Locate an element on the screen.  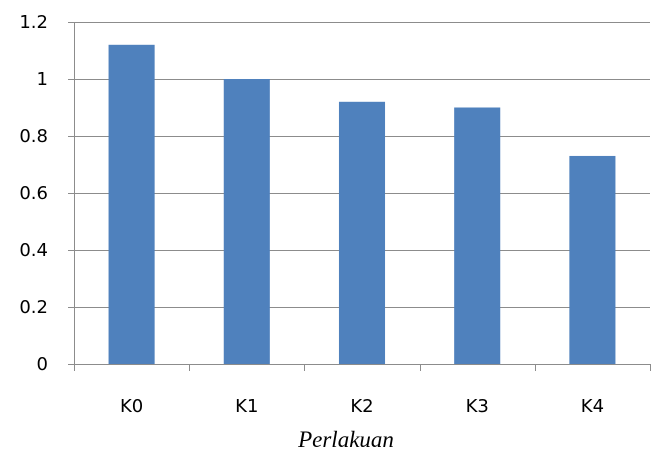
y-tick-label: 1.2 is located at coordinates (33, 22).